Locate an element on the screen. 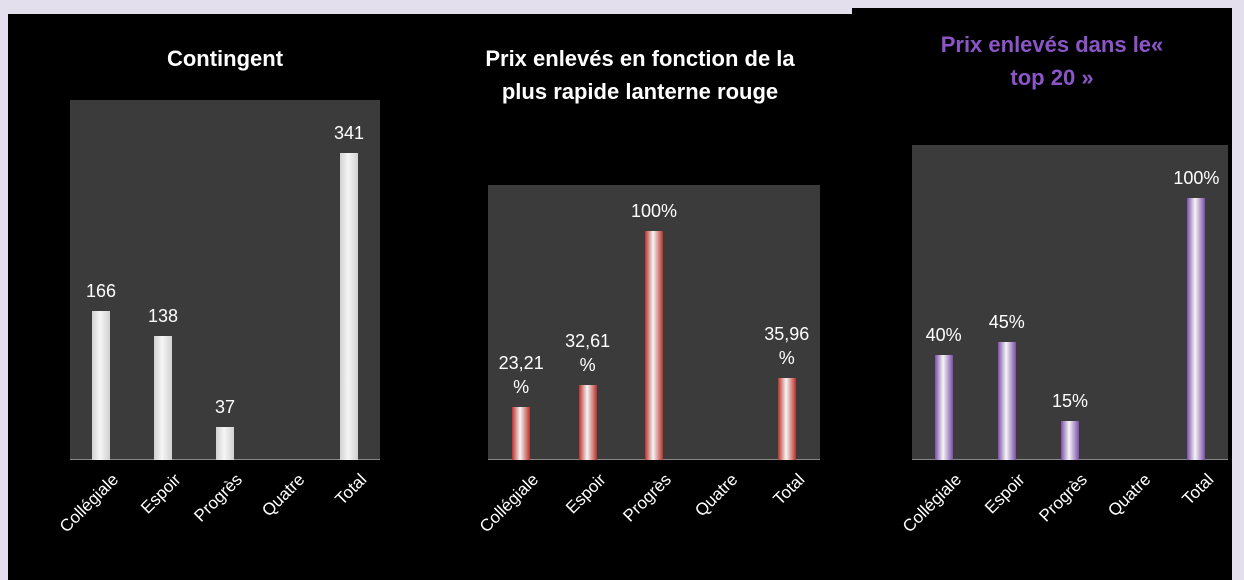 Image resolution: width=1244 pixels, height=580 pixels. value-label: 37 is located at coordinates (225, 406).